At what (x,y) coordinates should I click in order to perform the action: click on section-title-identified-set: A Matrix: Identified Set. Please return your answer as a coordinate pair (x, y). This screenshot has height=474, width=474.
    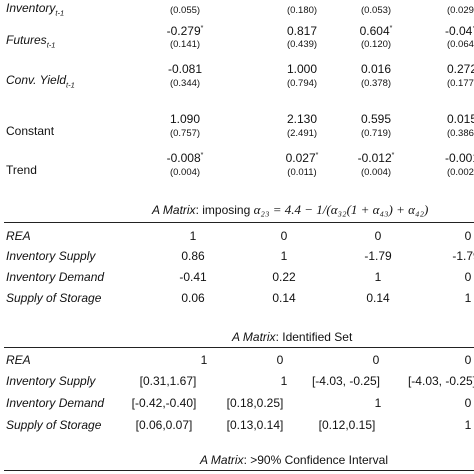
    Looking at the image, I should click on (292, 337).